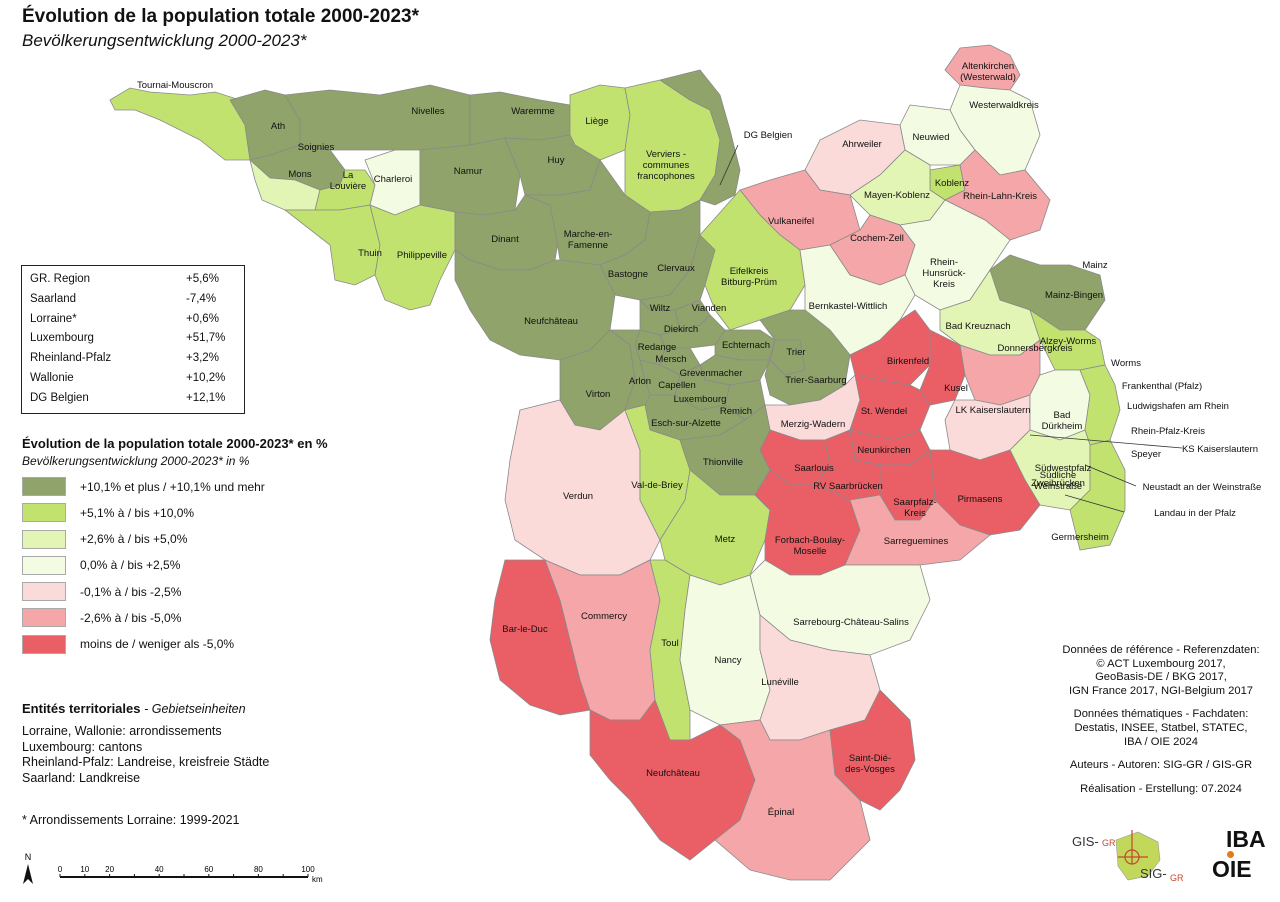 This screenshot has width=1280, height=902. I want to click on entities-title-de: - Gebietseinheiten, so click(195, 709).